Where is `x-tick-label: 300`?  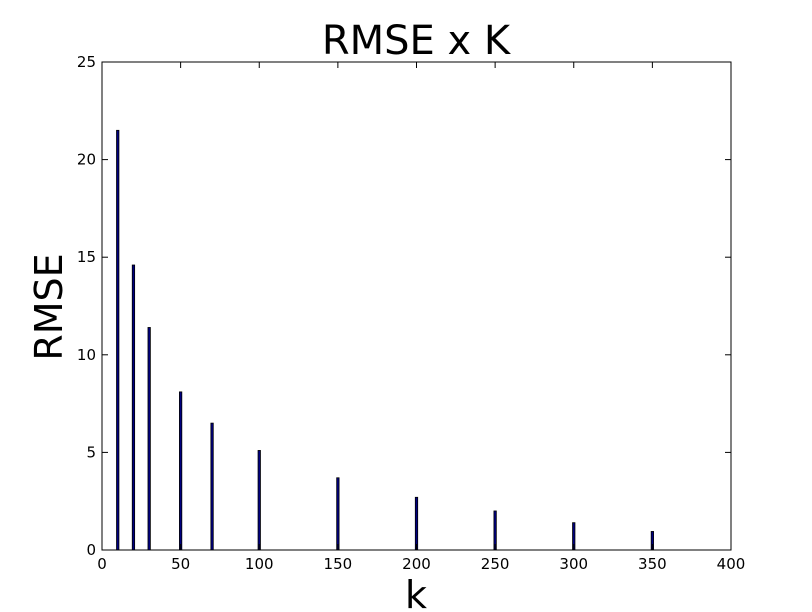
x-tick-label: 300 is located at coordinates (573, 564).